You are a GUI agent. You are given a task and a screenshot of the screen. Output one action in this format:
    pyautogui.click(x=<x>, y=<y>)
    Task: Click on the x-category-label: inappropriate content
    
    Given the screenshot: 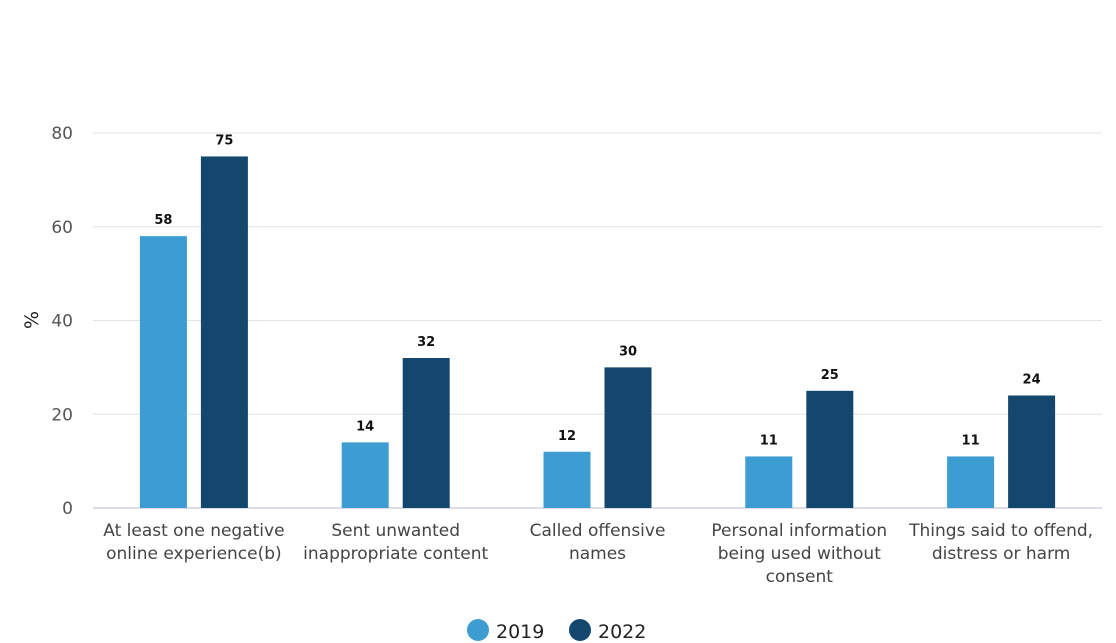 What is the action you would take?
    pyautogui.click(x=395, y=554)
    